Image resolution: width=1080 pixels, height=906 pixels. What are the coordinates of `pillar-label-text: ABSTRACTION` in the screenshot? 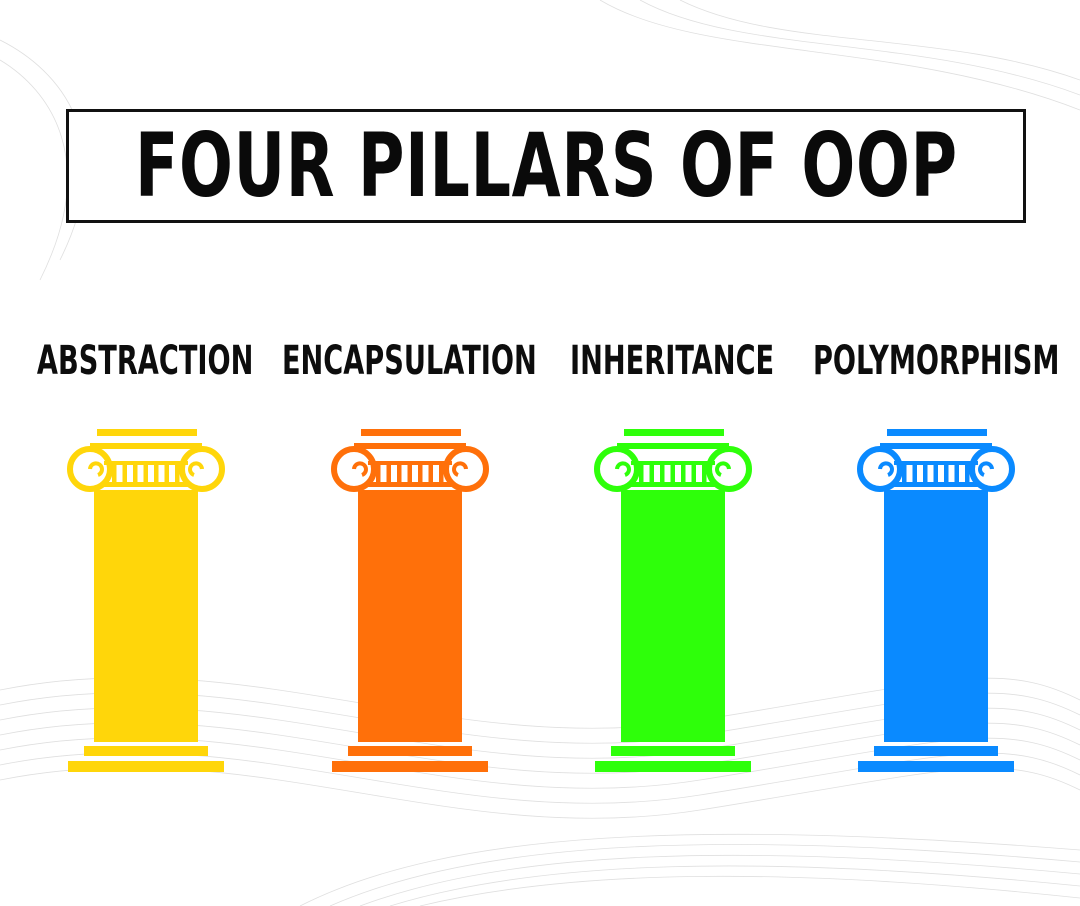 It's located at (145, 361).